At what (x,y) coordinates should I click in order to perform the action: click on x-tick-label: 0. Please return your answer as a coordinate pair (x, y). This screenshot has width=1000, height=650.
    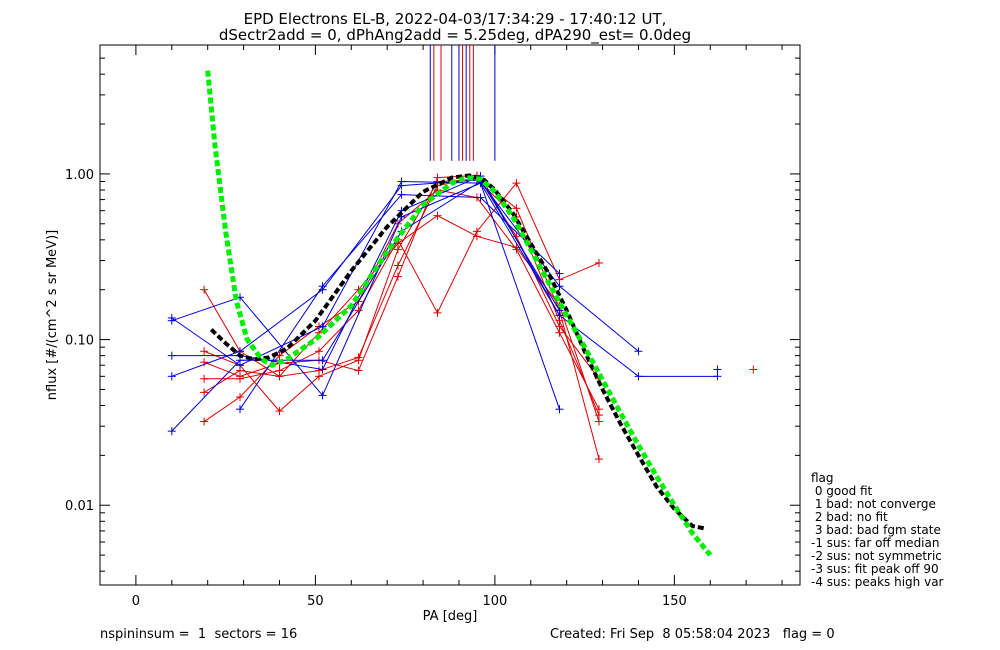
    Looking at the image, I should click on (136, 601).